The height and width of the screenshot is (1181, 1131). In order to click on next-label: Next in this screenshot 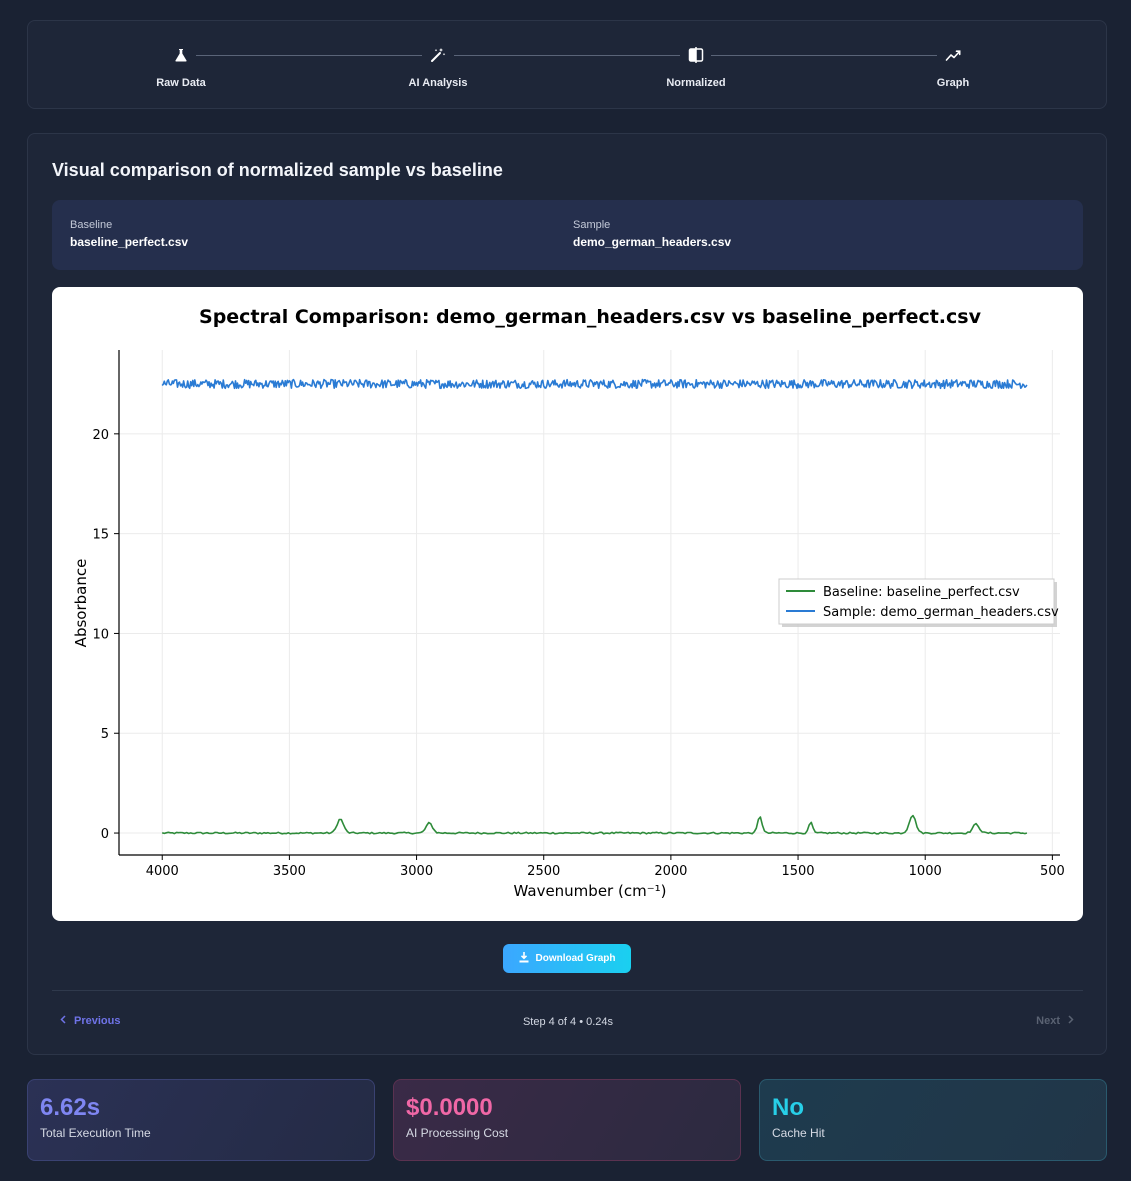, I will do `click(1048, 1021)`.